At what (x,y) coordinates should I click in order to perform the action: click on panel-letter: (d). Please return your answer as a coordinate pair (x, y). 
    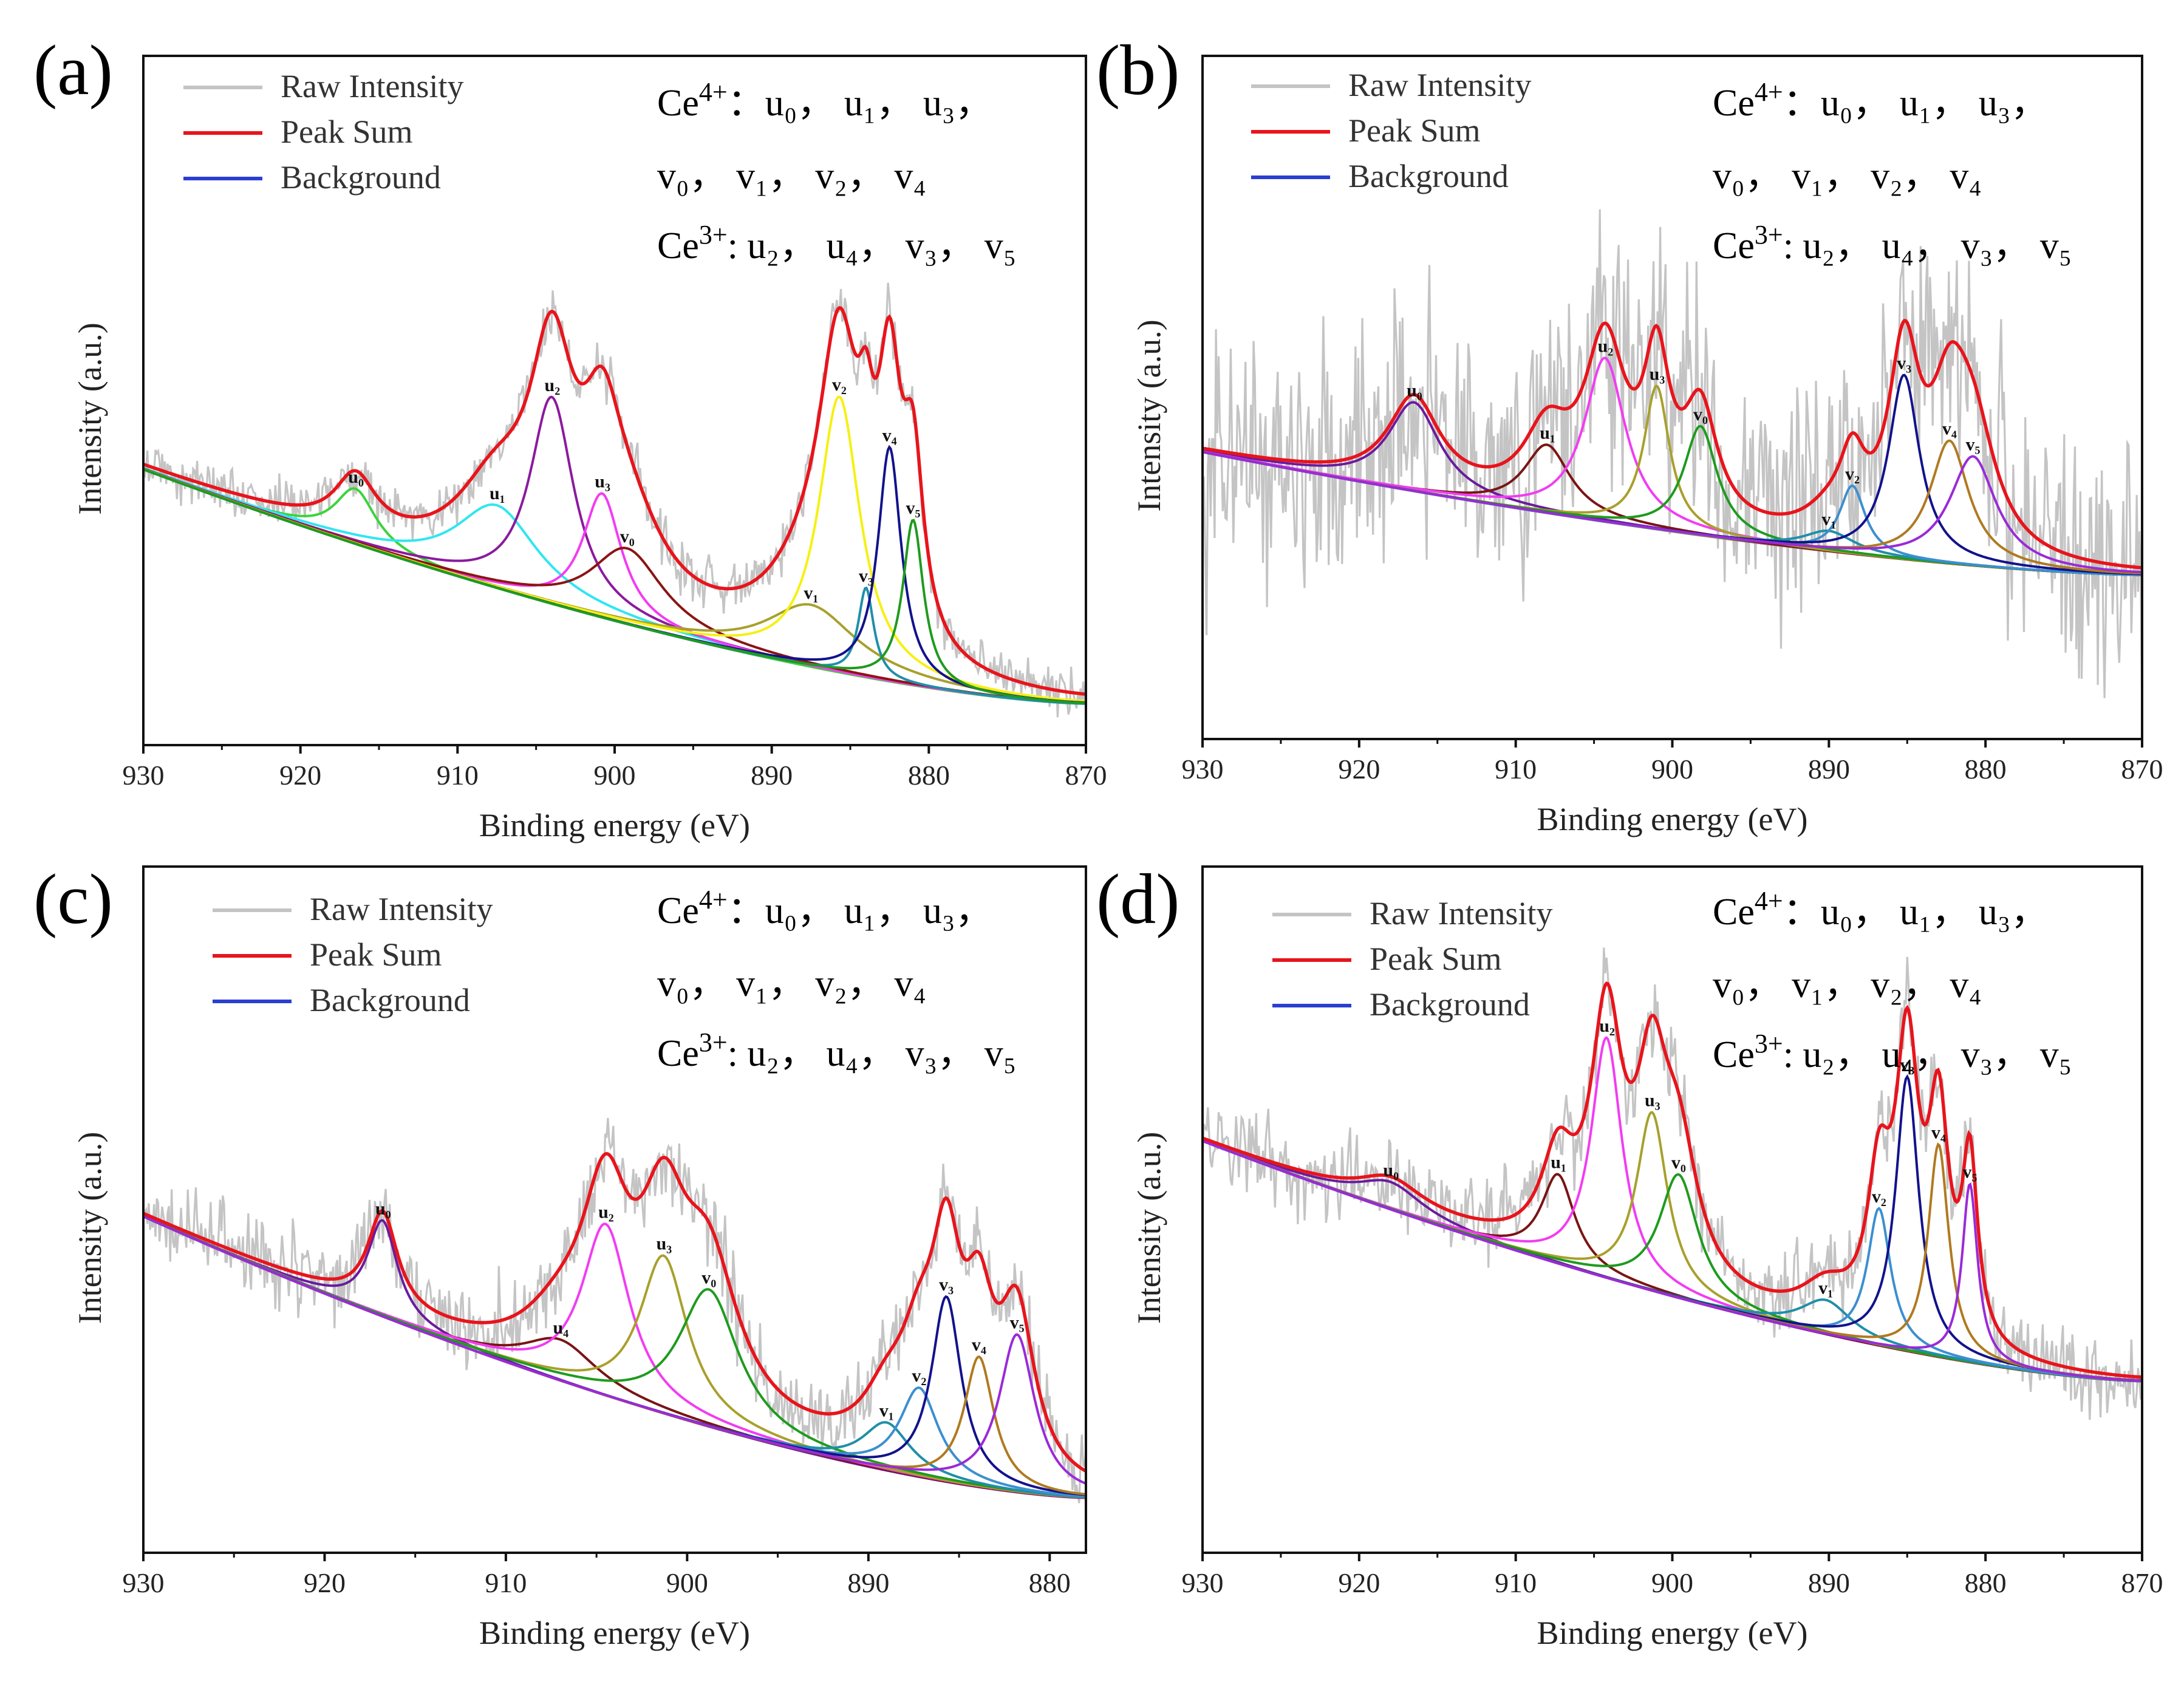
    Looking at the image, I should click on (1138, 899).